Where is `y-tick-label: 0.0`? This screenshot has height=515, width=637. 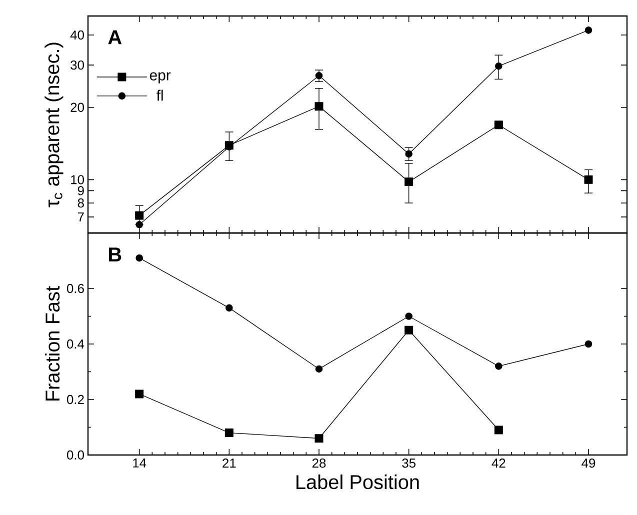 y-tick-label: 0.0 is located at coordinates (75, 455).